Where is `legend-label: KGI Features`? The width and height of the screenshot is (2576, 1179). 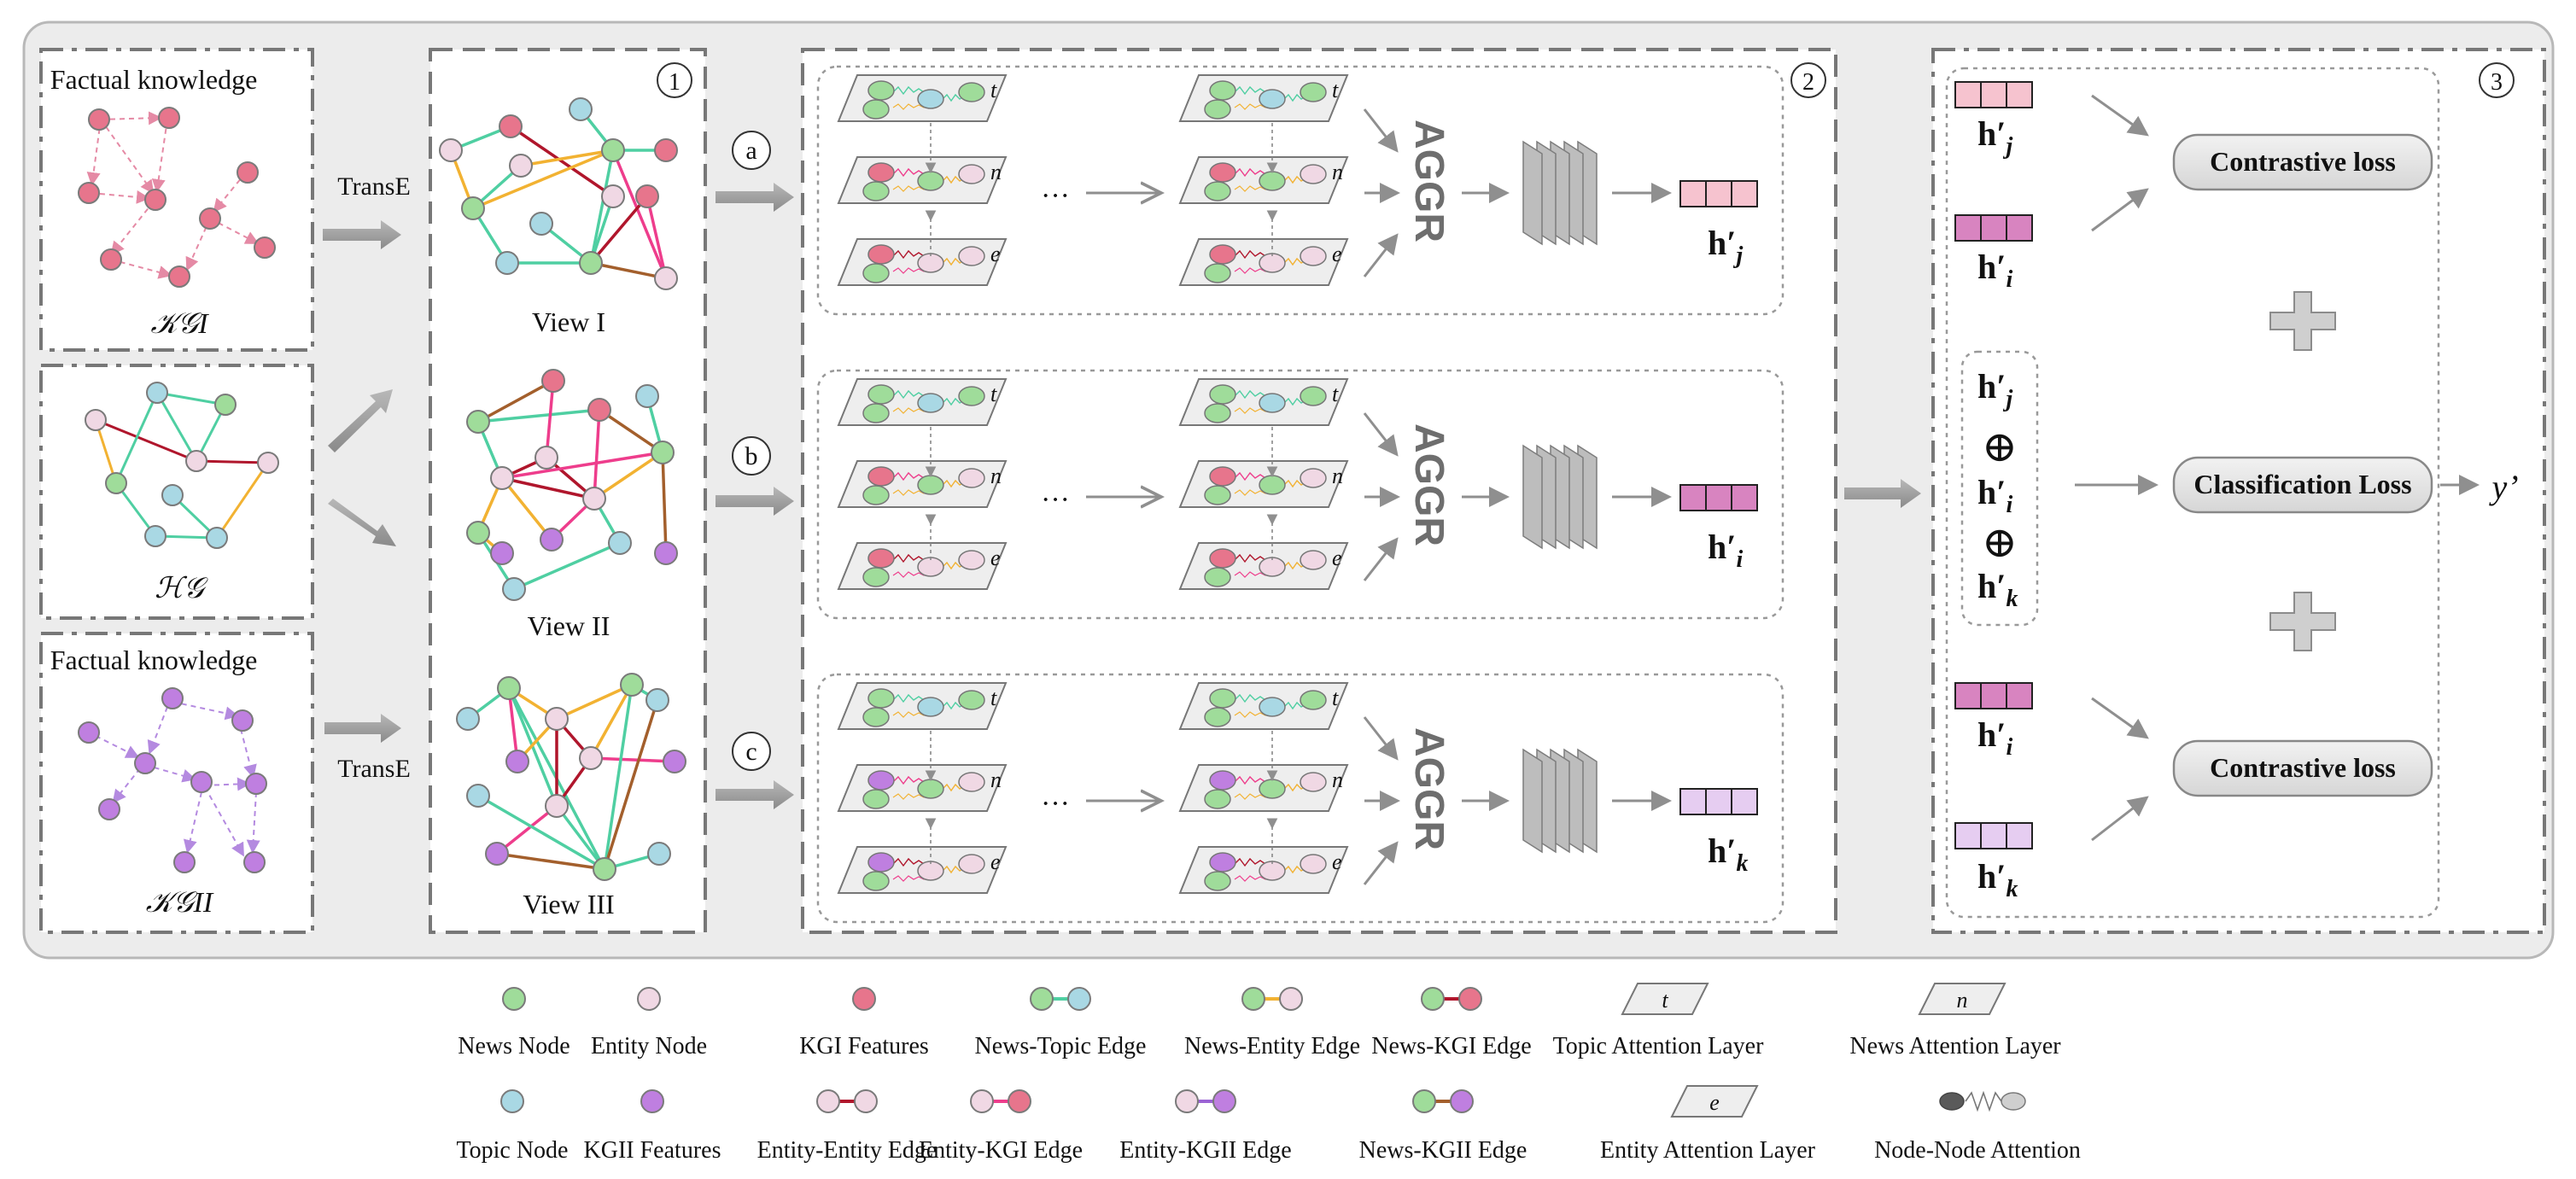 legend-label: KGI Features is located at coordinates (864, 1046).